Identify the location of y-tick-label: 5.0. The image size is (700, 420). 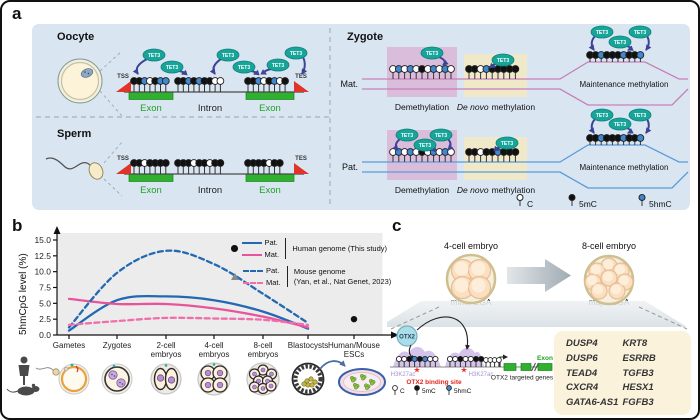
(45, 303).